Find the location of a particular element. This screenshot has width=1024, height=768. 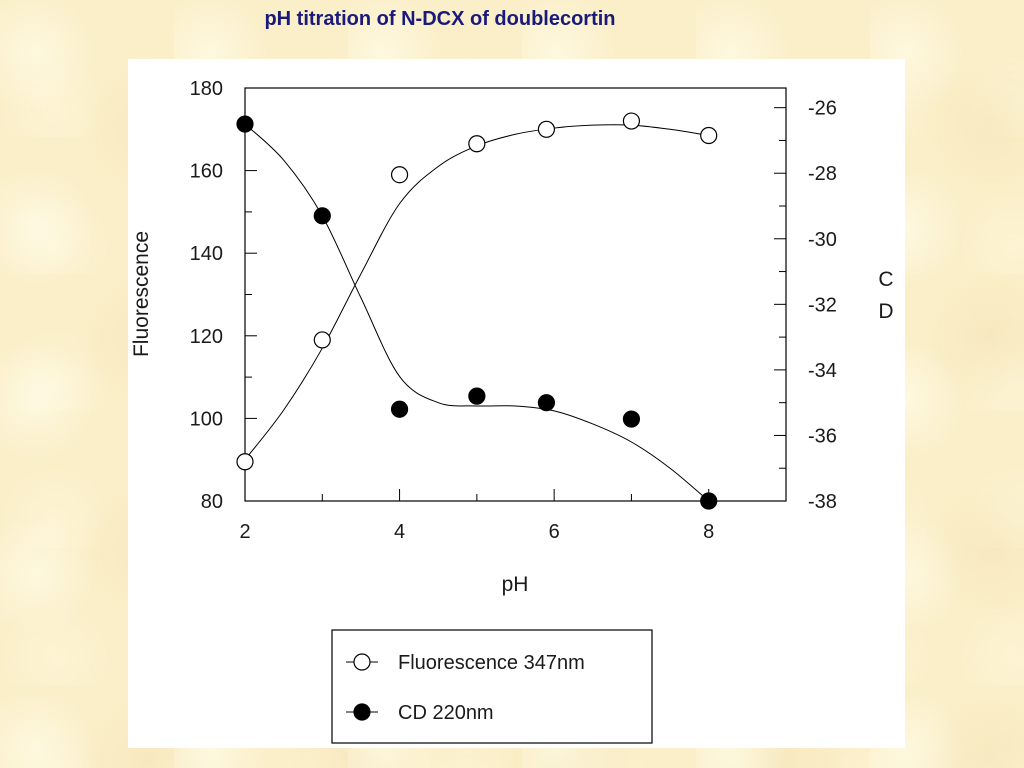

y2-axis-label-line-1: C is located at coordinates (885, 279).